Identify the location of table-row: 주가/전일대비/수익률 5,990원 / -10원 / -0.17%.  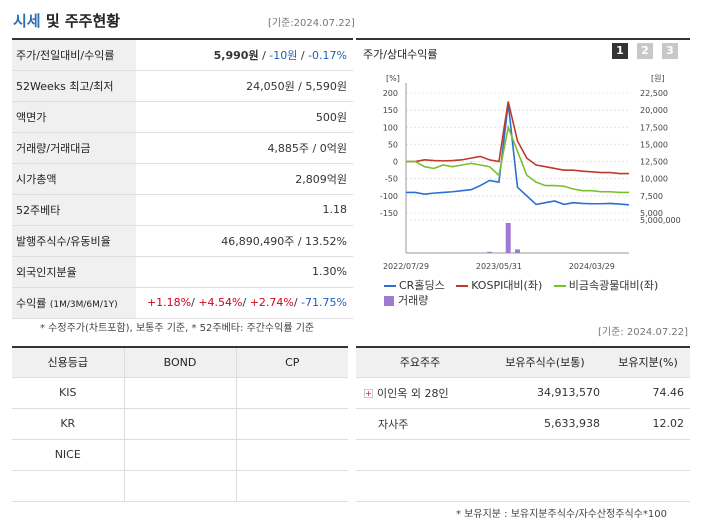
(182, 55).